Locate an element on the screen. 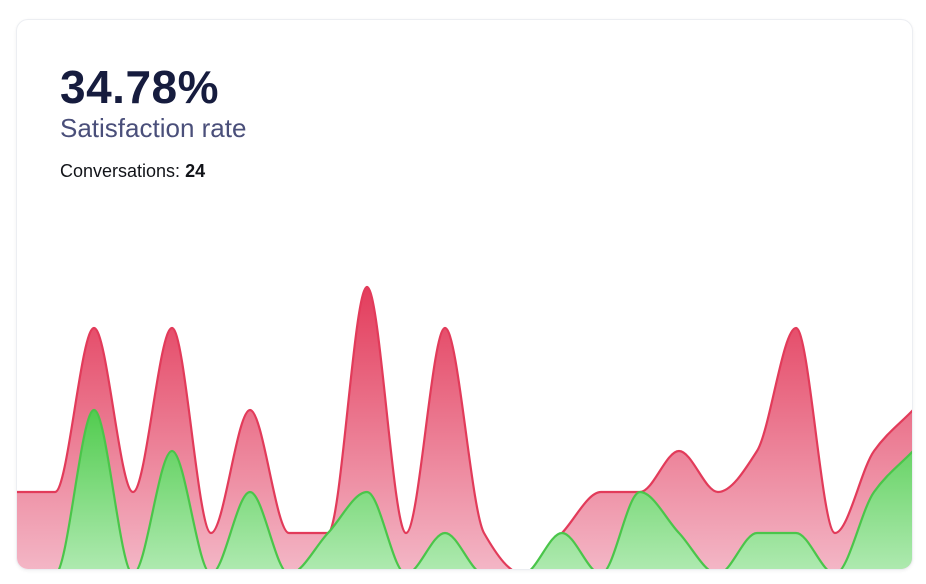 This screenshot has height=584, width=926. satisfaction-rate-value: 34.78% is located at coordinates (140, 87).